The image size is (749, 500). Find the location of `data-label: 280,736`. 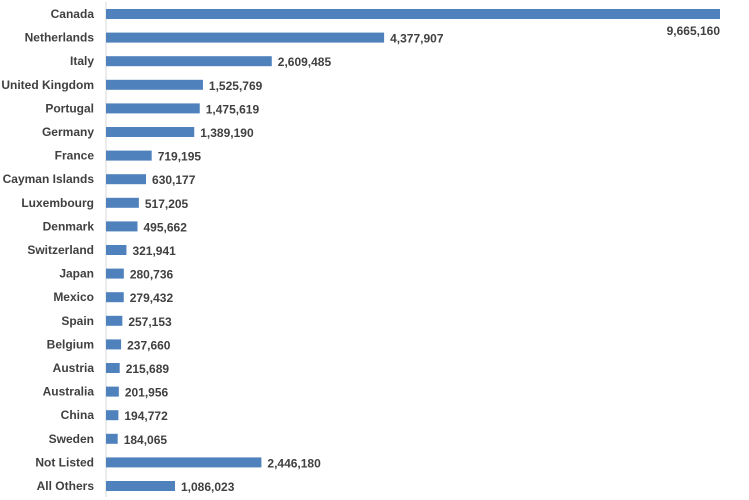

data-label: 280,736 is located at coordinates (152, 275).